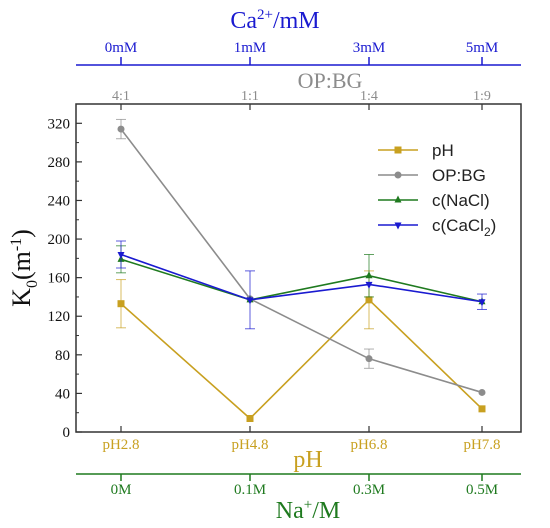 Image resolution: width=550 pixels, height=528 pixels. What do you see at coordinates (301, 445) in the screenshot?
I see `ph-axis-ticks: pH2.8 pH4.8 pH6.8 pH7.8` at bounding box center [301, 445].